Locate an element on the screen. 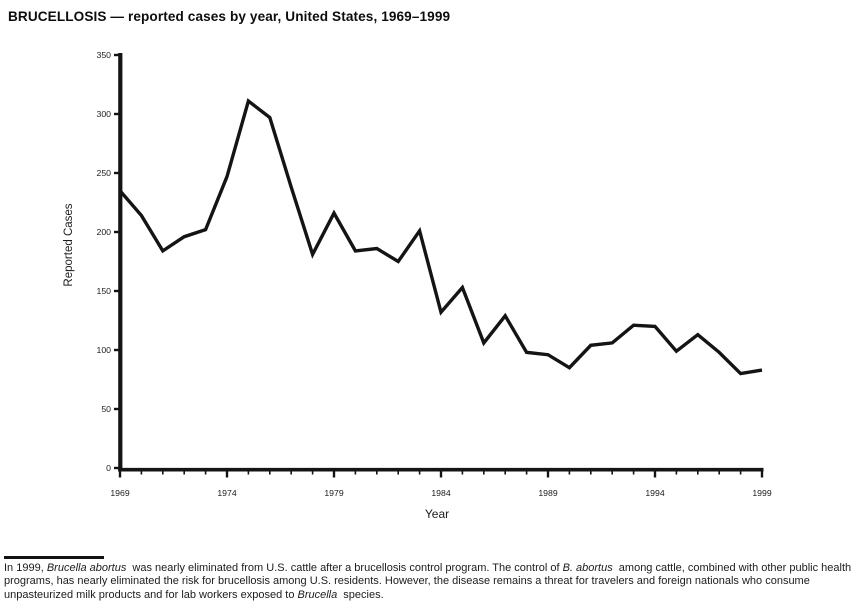  footnote-rule is located at coordinates (54, 557).